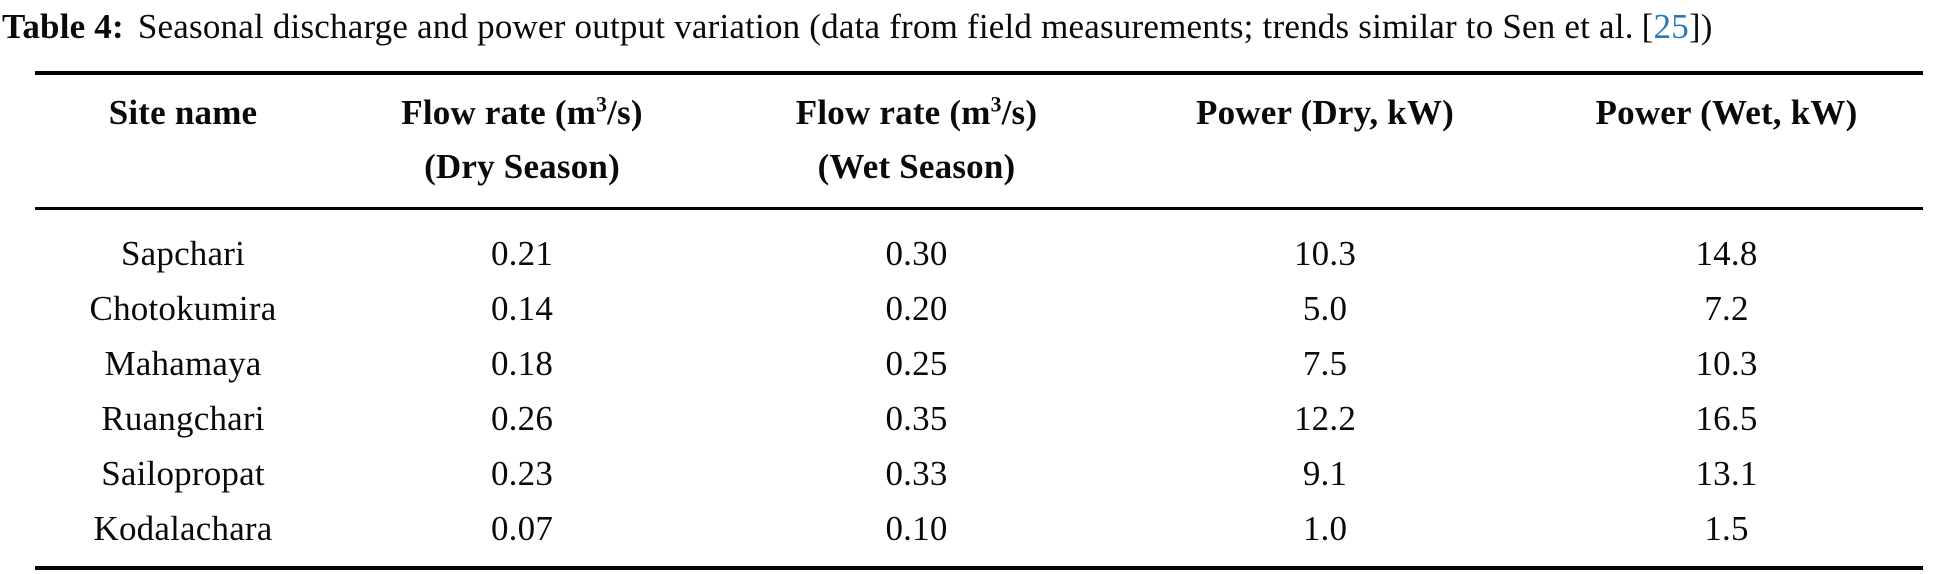 The image size is (1953, 574). What do you see at coordinates (1325, 141) in the screenshot?
I see `column-header-power-dry: Power (Dry, kW)` at bounding box center [1325, 141].